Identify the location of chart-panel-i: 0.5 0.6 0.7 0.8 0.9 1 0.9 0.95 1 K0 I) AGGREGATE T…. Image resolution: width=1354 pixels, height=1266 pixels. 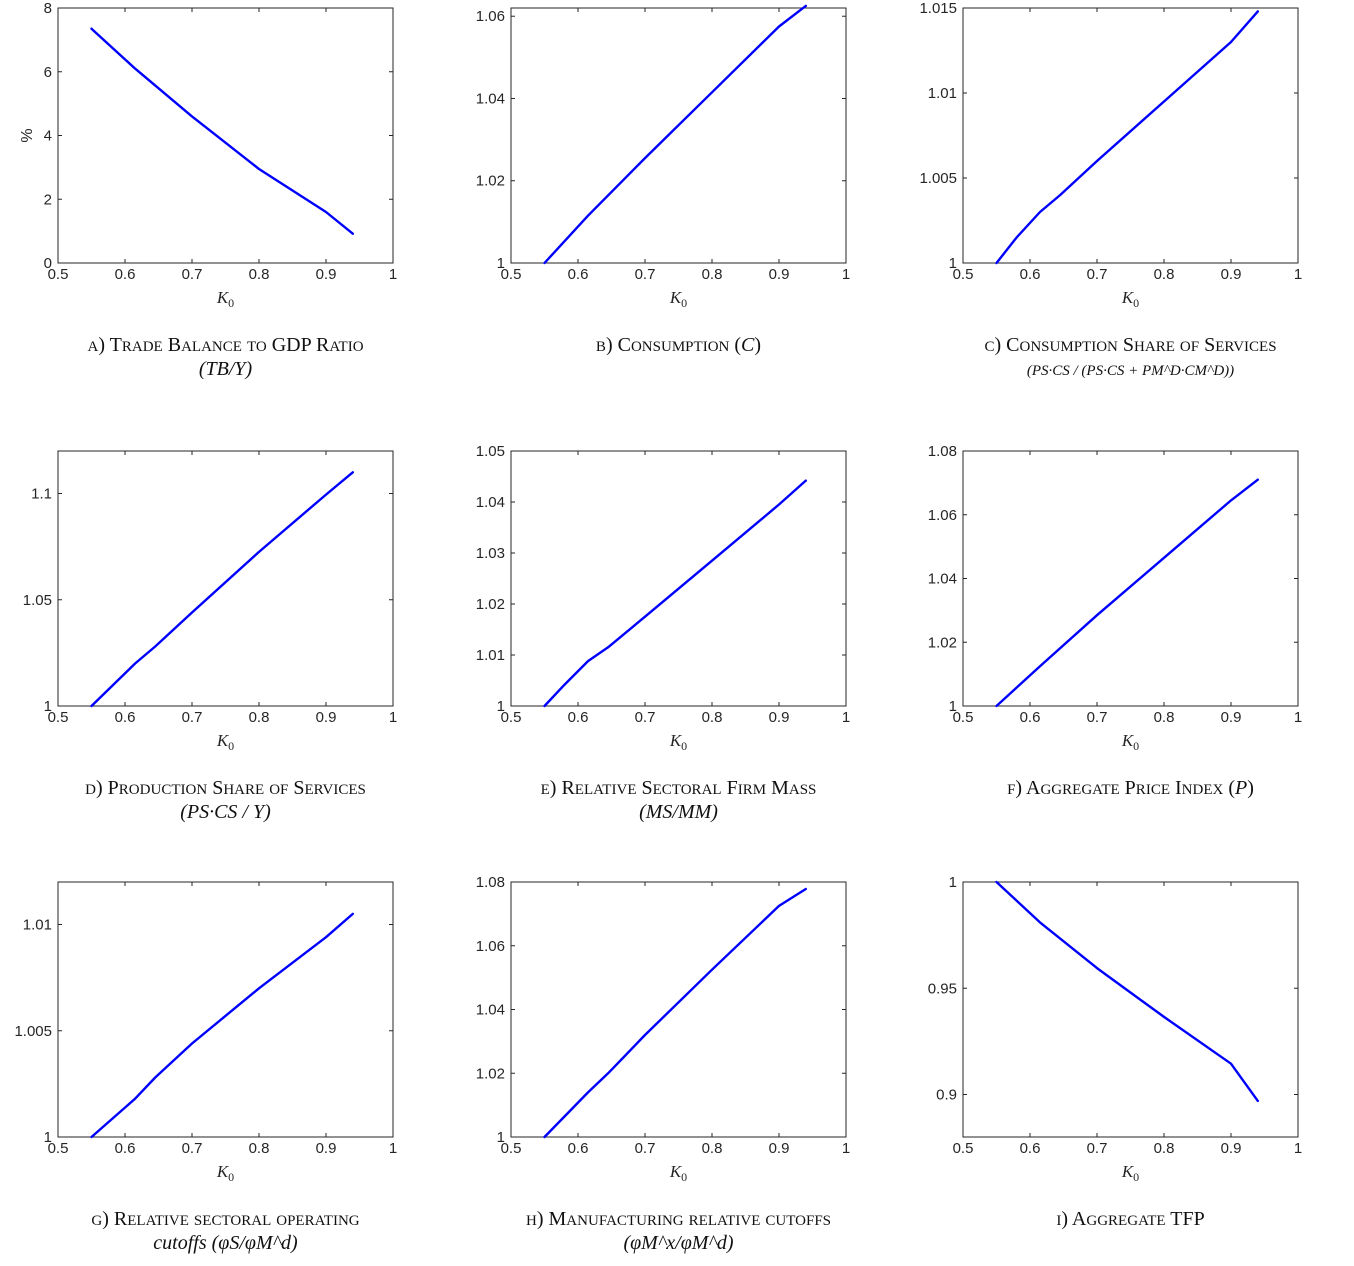
(1115, 1052).